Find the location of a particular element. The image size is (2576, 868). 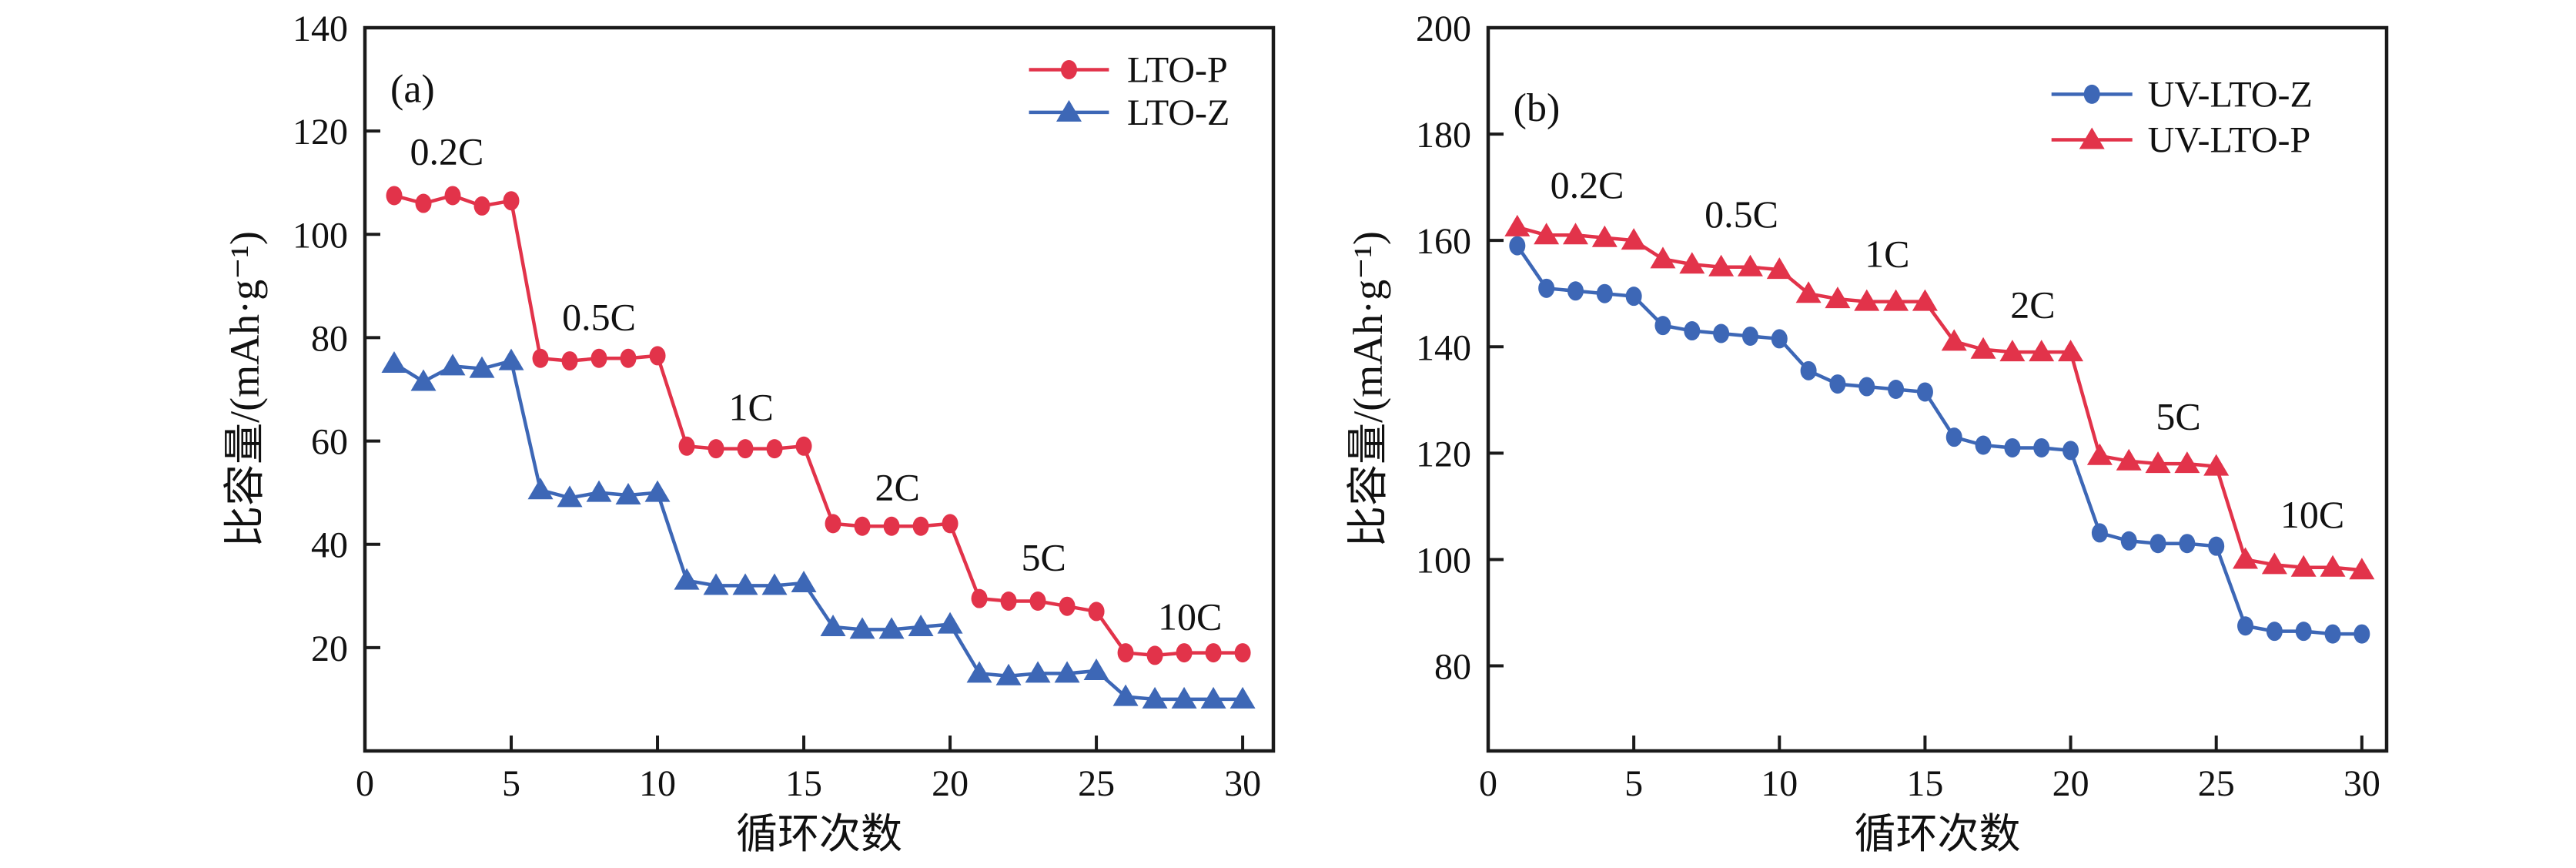

panel-label: (a) is located at coordinates (412, 89).